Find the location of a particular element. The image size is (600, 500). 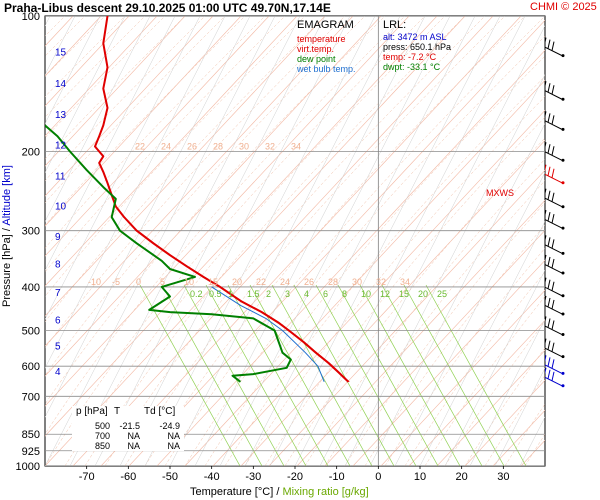

mixing-ratio-label-middle: 0 is located at coordinates (138, 282).